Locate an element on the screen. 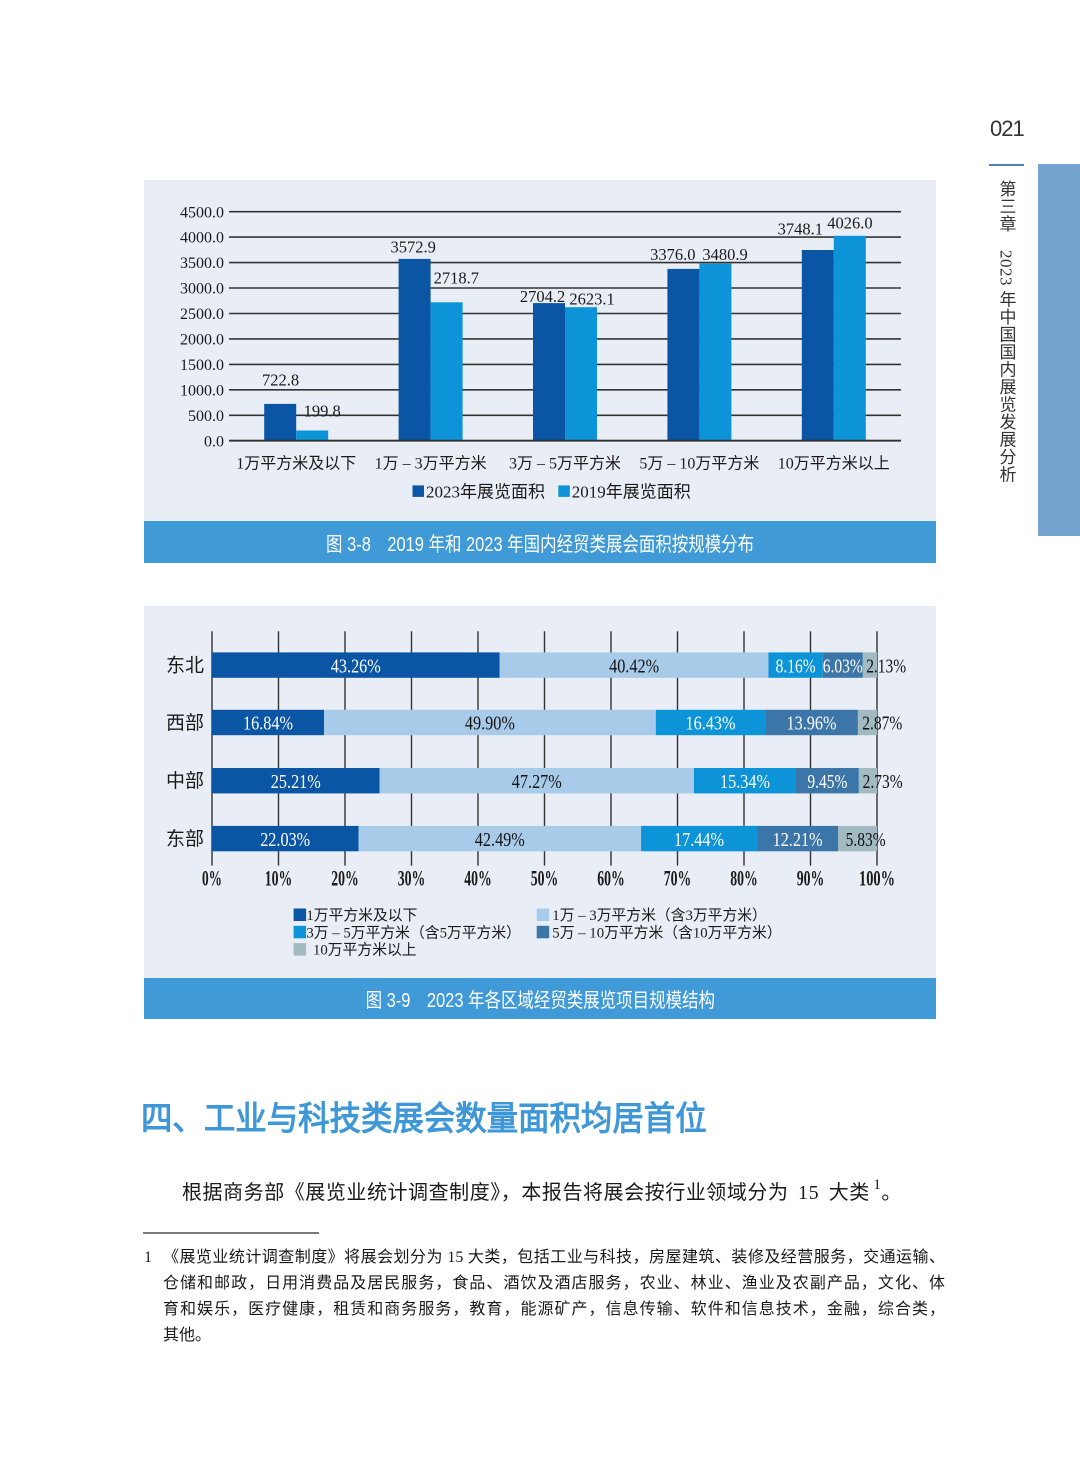 The width and height of the screenshot is (1080, 1465). svg-text: 1万 – 3万平方米（含3万平方米） is located at coordinates (659, 915).